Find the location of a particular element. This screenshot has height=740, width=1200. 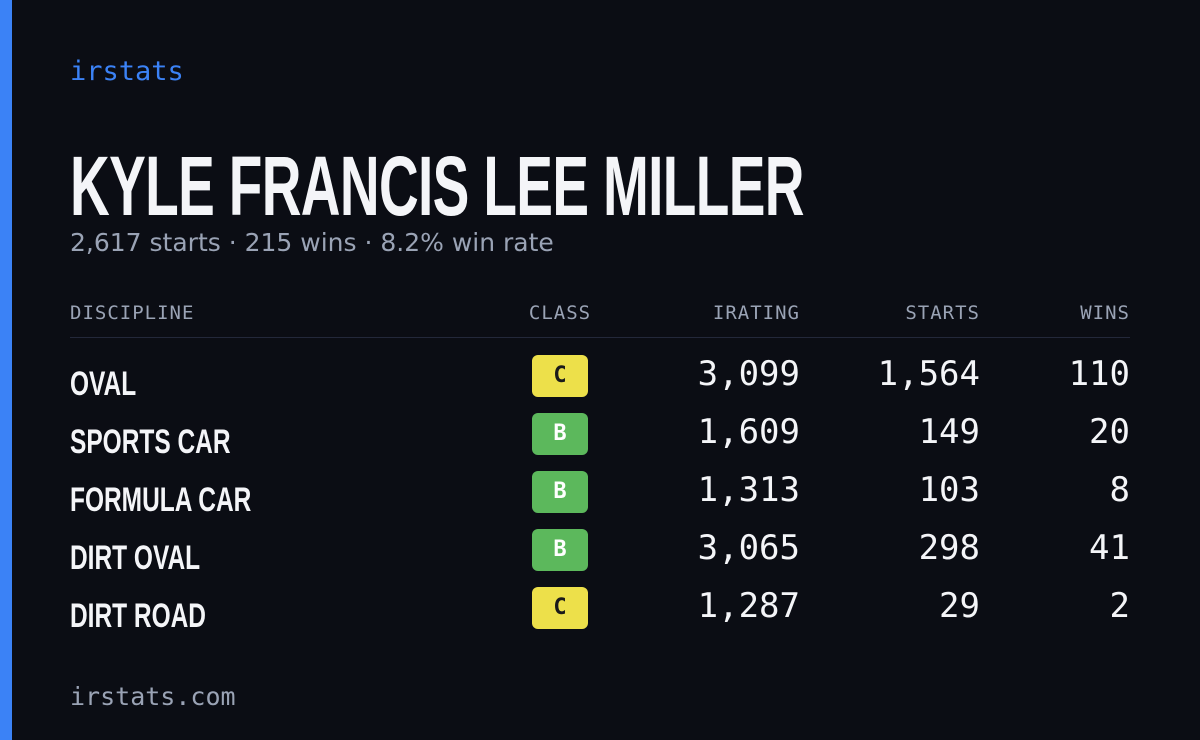

irating-value: 1,609 is located at coordinates (748, 432).